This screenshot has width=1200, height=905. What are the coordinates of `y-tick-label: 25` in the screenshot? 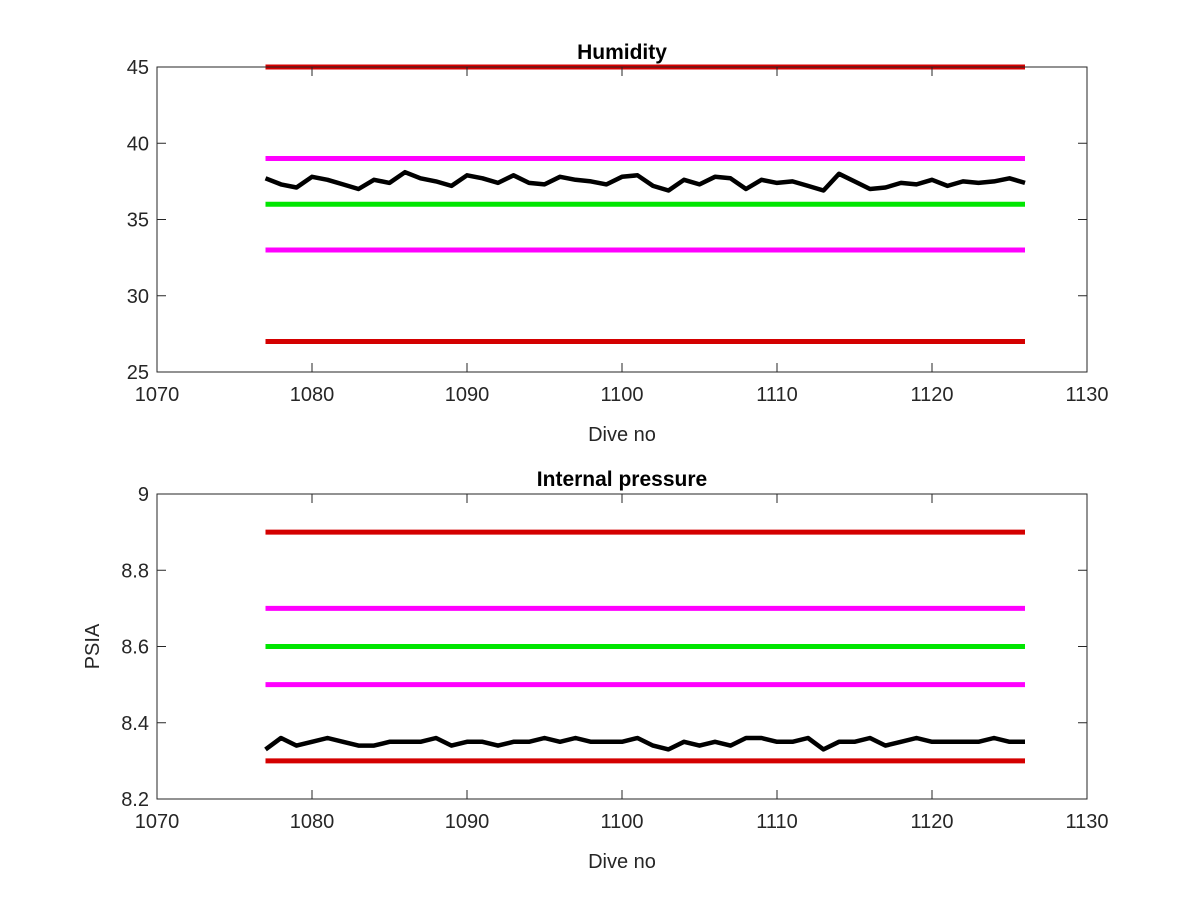 It's located at (138, 373).